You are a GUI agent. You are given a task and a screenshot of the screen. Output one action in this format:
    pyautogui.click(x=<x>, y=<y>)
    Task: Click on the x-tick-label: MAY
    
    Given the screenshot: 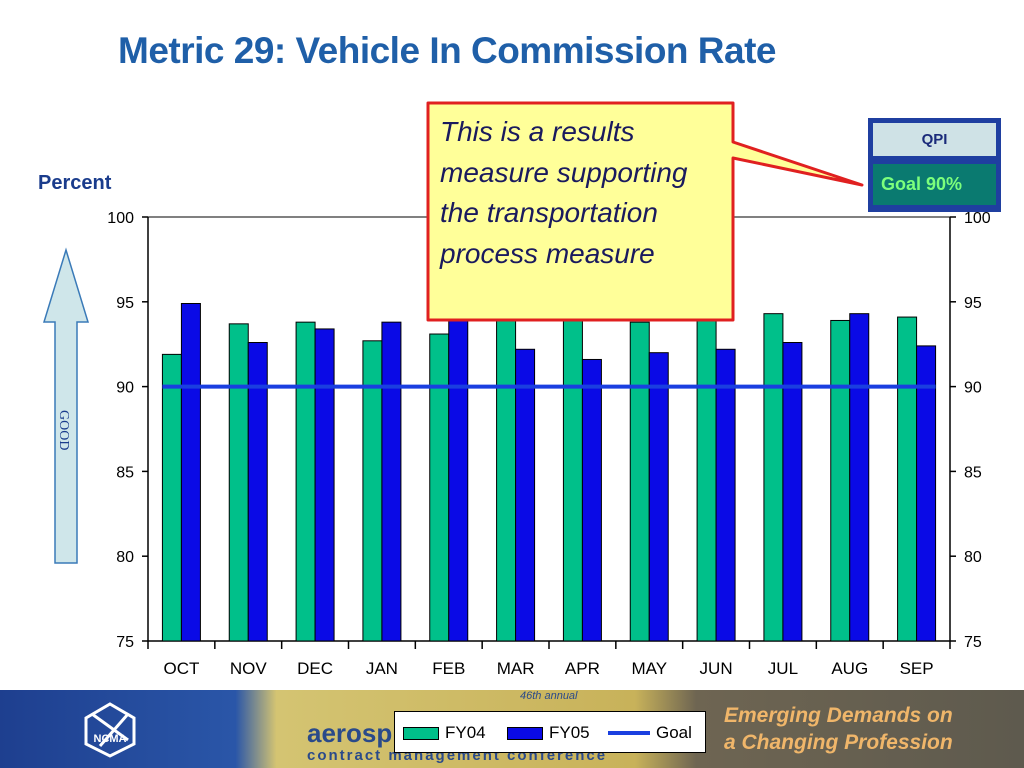 What is the action you would take?
    pyautogui.click(x=649, y=668)
    